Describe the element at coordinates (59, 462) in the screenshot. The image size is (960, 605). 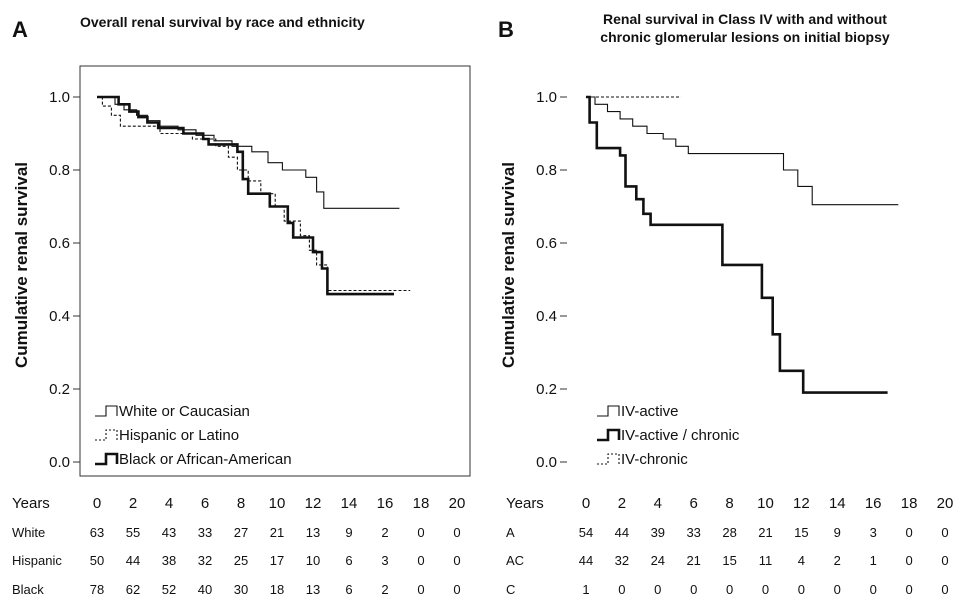
I see `panel-a-y-tick-label: 0.0` at that location.